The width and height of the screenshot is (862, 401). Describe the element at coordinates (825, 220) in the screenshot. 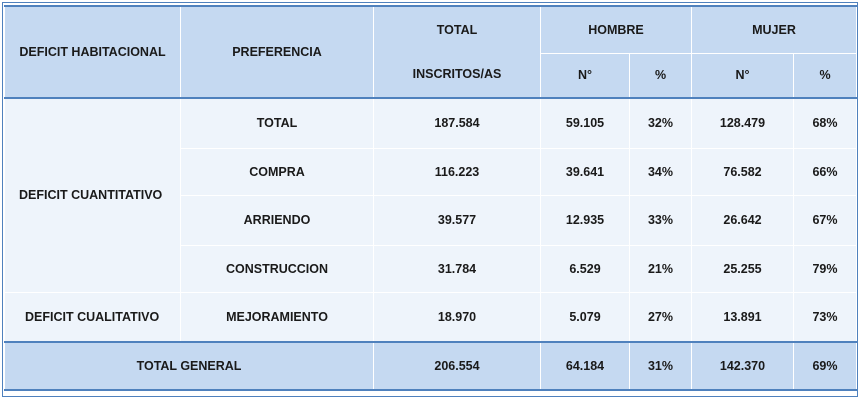

I see `cell-mujer-pct: 67%` at that location.